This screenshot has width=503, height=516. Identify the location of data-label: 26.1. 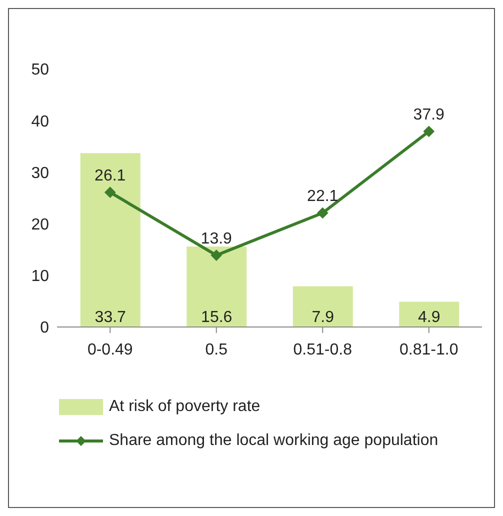
(110, 175).